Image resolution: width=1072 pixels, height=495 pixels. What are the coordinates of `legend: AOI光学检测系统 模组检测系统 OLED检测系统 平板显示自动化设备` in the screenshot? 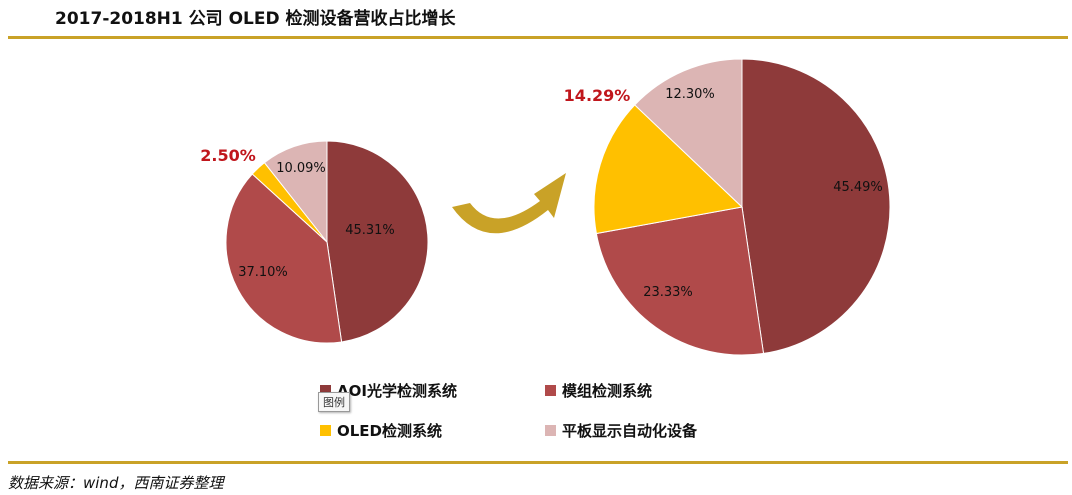 It's located at (580, 414).